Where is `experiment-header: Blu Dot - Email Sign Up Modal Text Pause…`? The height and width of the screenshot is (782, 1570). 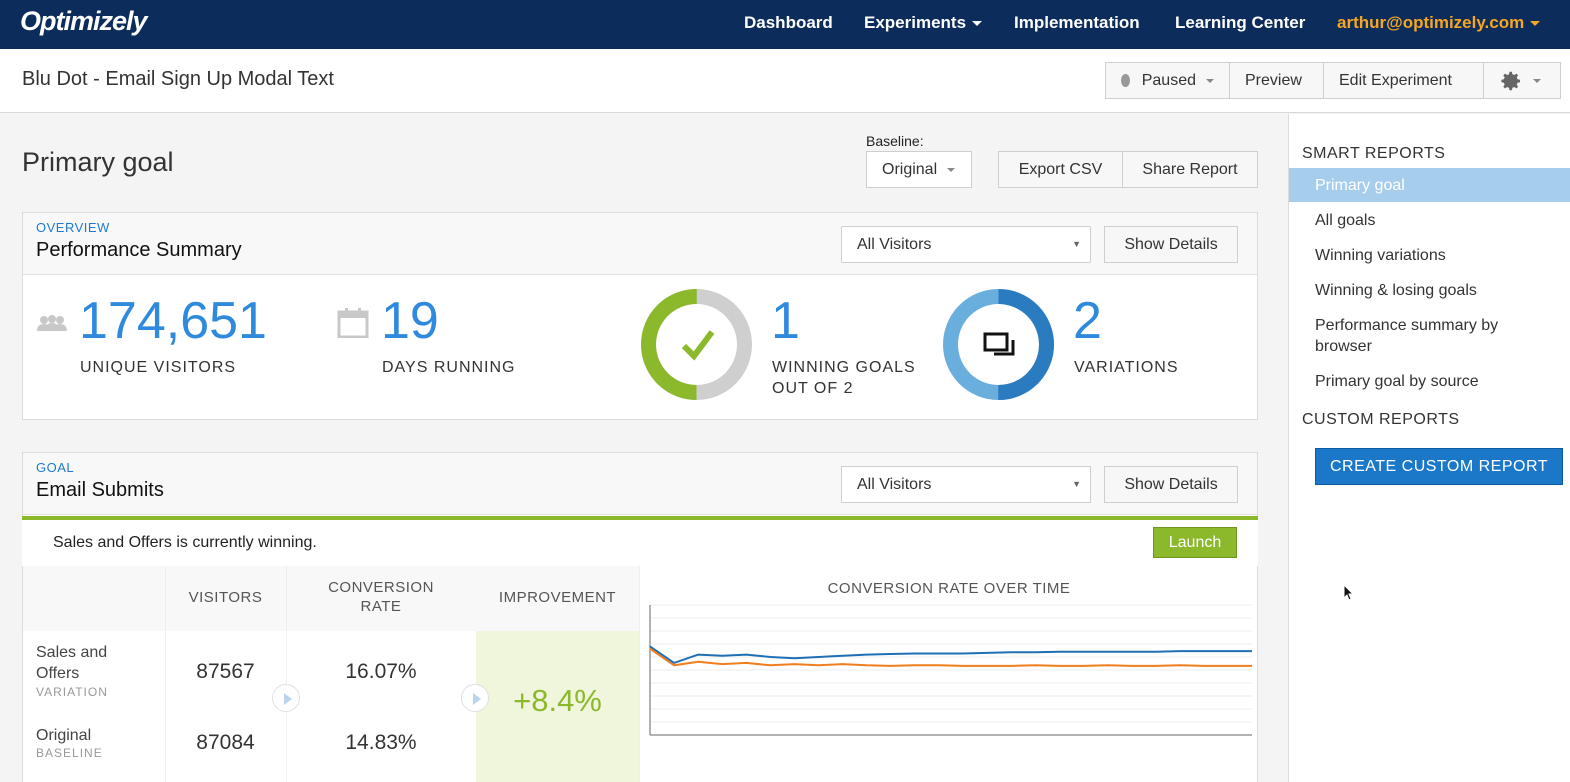
experiment-header: Blu Dot - Email Sign Up Modal Text Pause… is located at coordinates (785, 81).